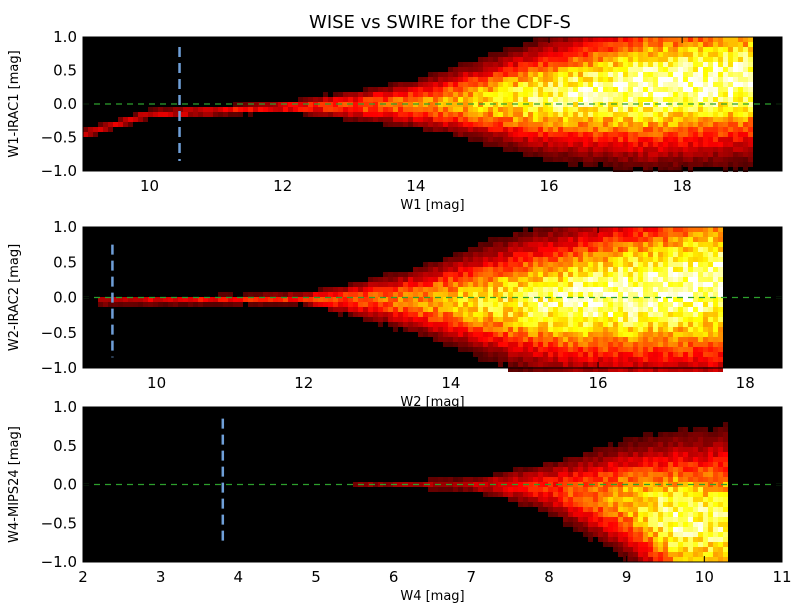 The height and width of the screenshot is (616, 801). What do you see at coordinates (65, 298) in the screenshot?
I see `y-tick-label: 0.0` at bounding box center [65, 298].